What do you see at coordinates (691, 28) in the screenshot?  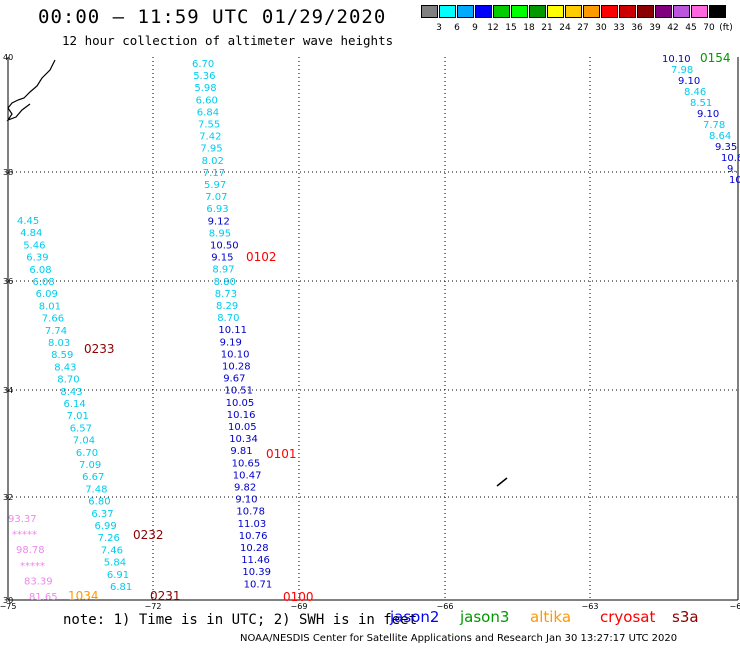 I see `legend-label: 45` at bounding box center [691, 28].